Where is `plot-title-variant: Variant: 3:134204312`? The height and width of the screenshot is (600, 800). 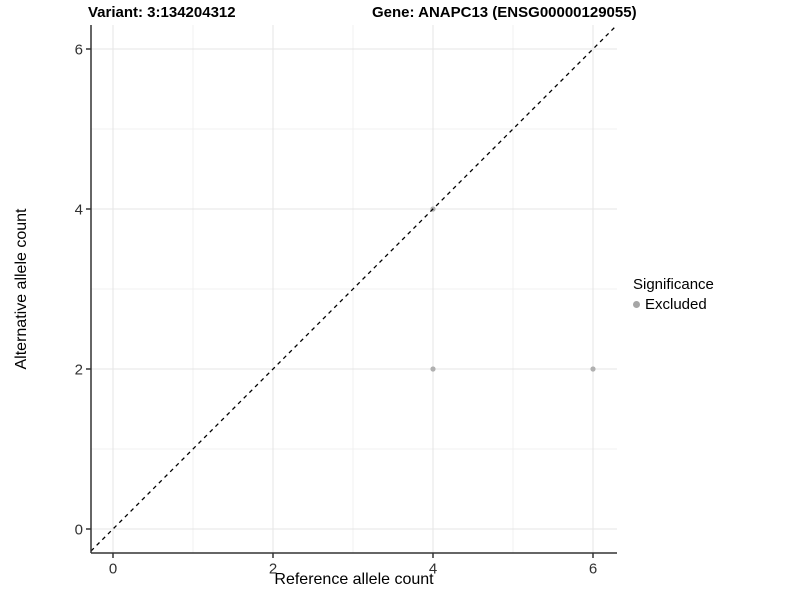 plot-title-variant: Variant: 3:134204312 is located at coordinates (162, 12).